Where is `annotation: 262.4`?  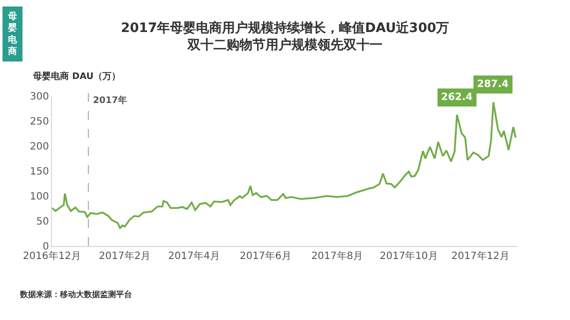 annotation: 262.4 is located at coordinates (457, 97).